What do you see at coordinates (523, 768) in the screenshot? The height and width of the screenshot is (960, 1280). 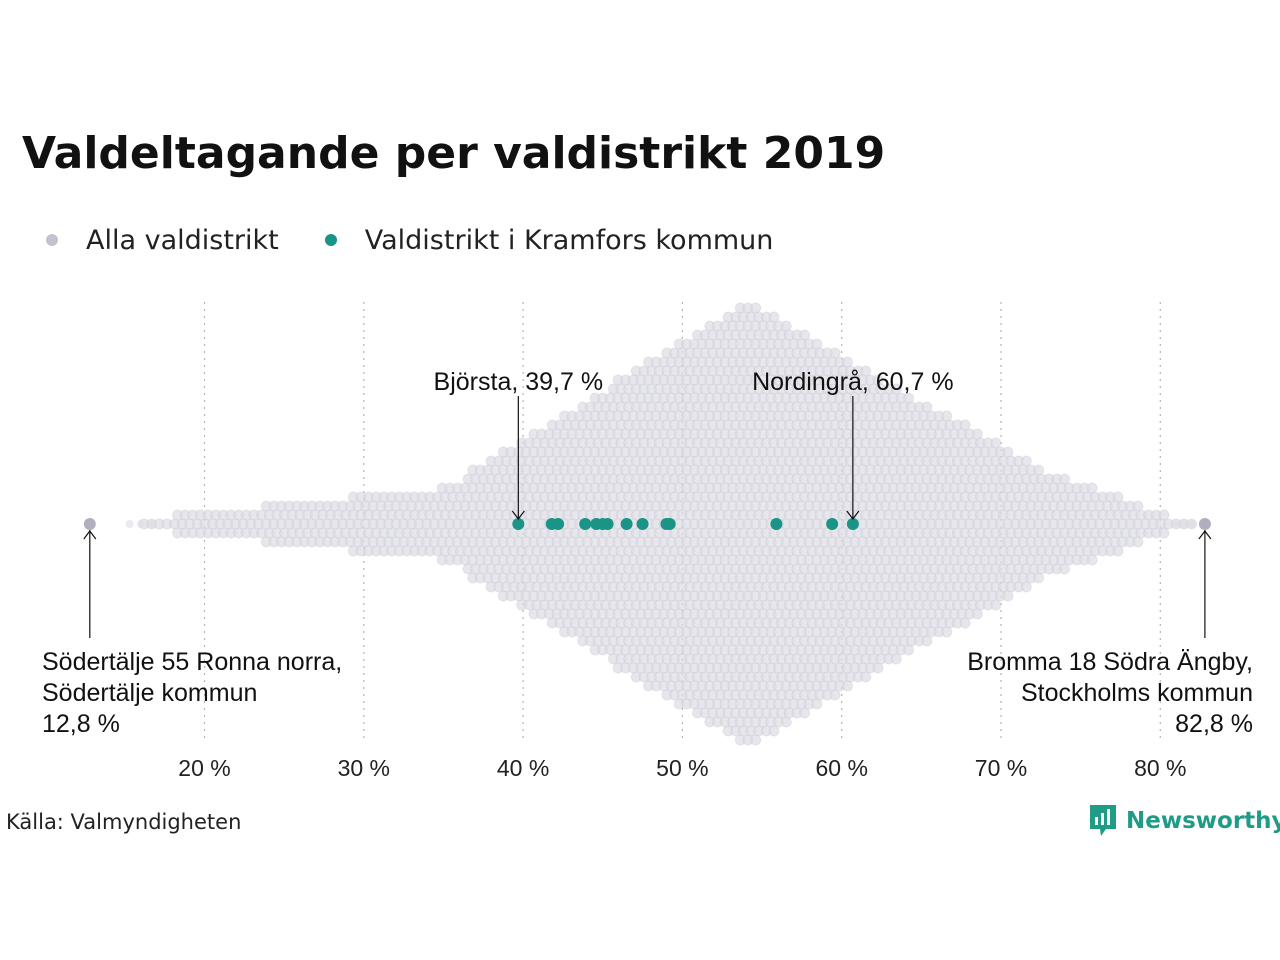 I see `x-tick-label: 40 %` at bounding box center [523, 768].